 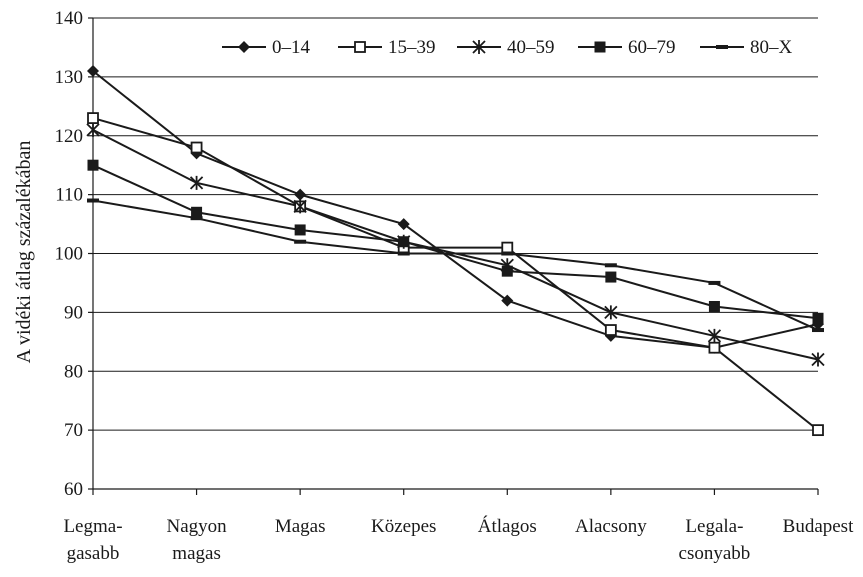 What do you see at coordinates (69, 136) in the screenshot?
I see `y-tick-label: 120` at bounding box center [69, 136].